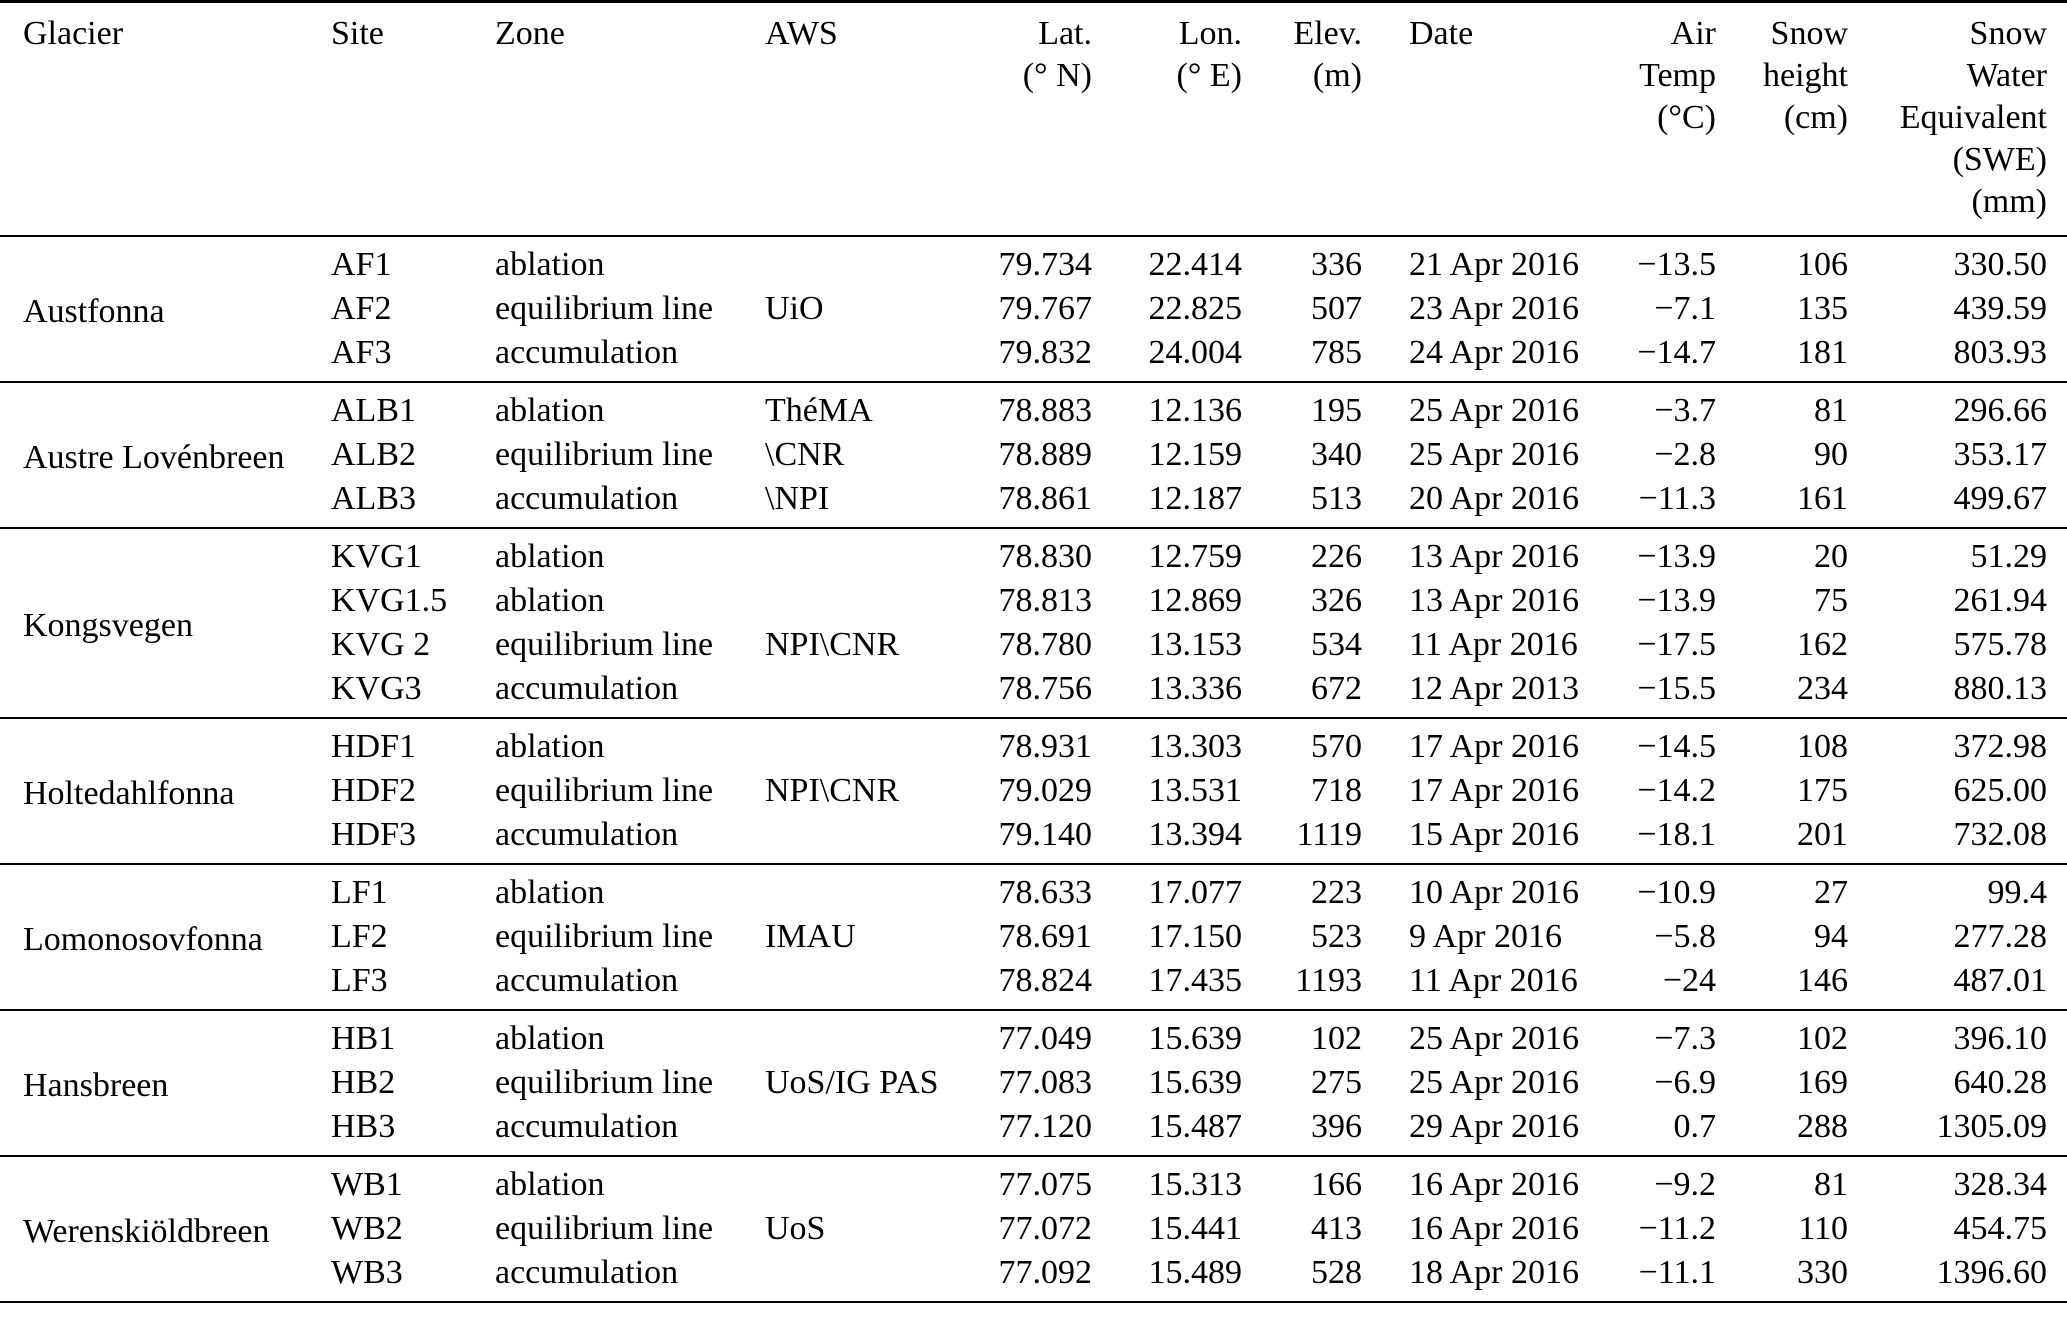  Describe the element at coordinates (1045, 834) in the screenshot. I see `lat-cell: 79.140` at that location.